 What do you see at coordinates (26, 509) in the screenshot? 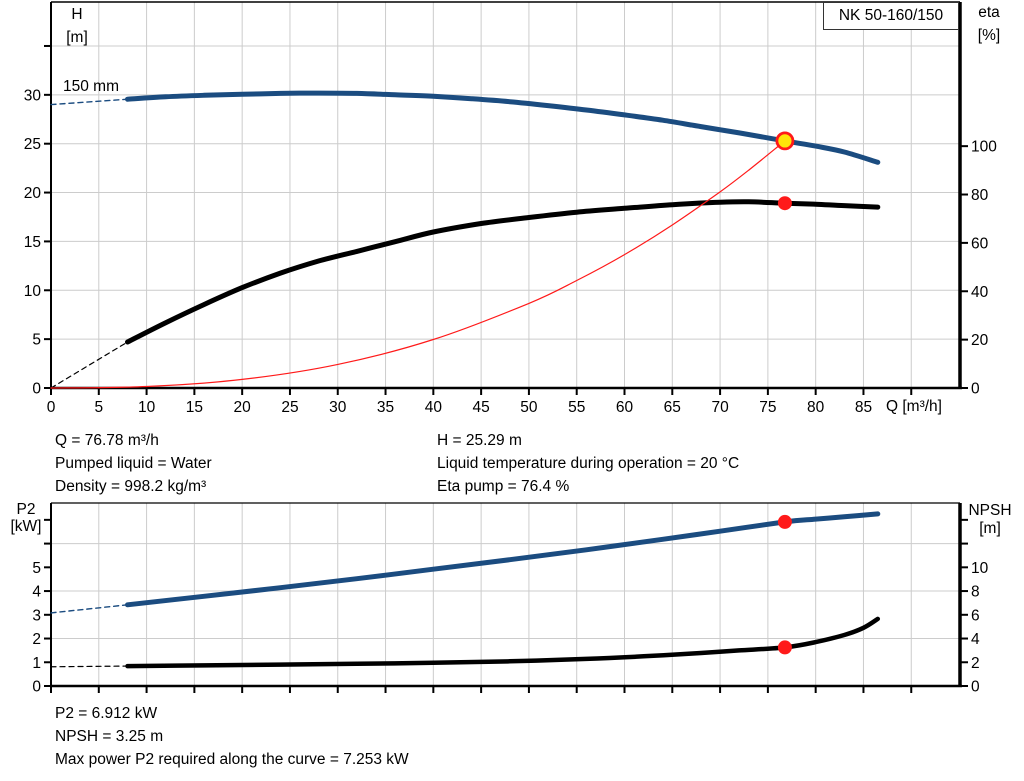
I see `p2-axis-label: P2` at bounding box center [26, 509].